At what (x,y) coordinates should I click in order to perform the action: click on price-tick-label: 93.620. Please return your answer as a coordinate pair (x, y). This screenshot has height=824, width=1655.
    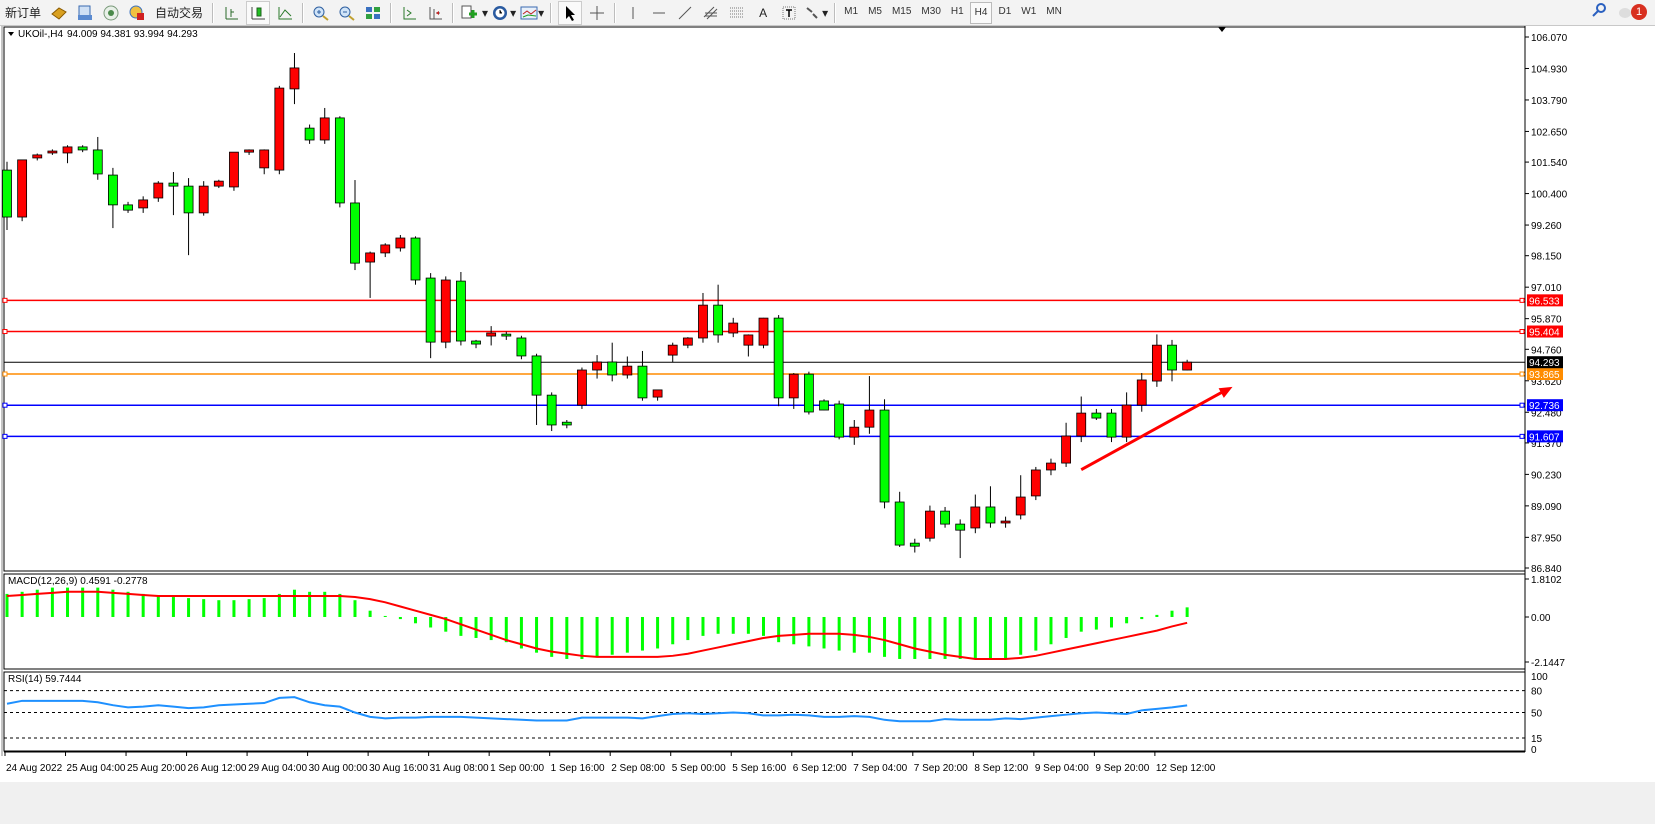
    Looking at the image, I should click on (1546, 382).